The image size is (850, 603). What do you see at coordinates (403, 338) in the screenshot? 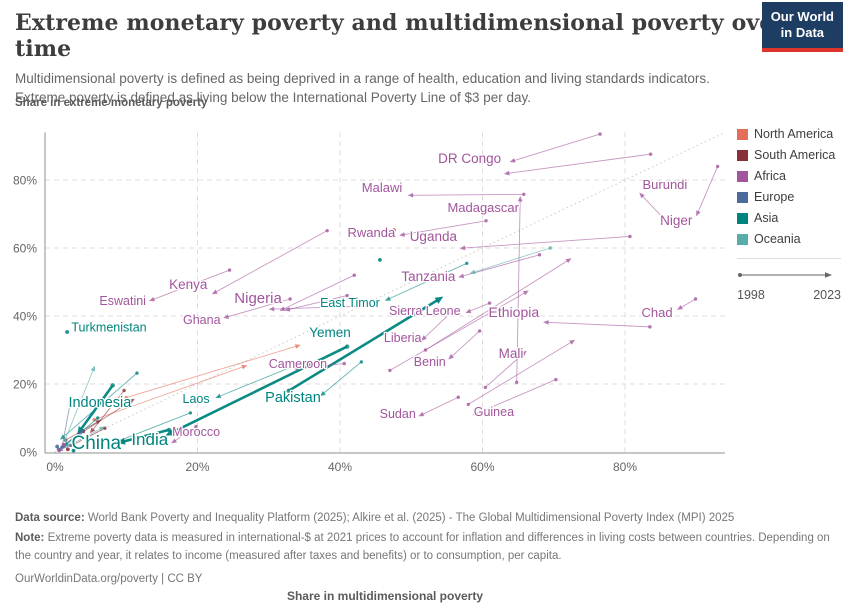
I see `country-label: Liberia` at bounding box center [403, 338].